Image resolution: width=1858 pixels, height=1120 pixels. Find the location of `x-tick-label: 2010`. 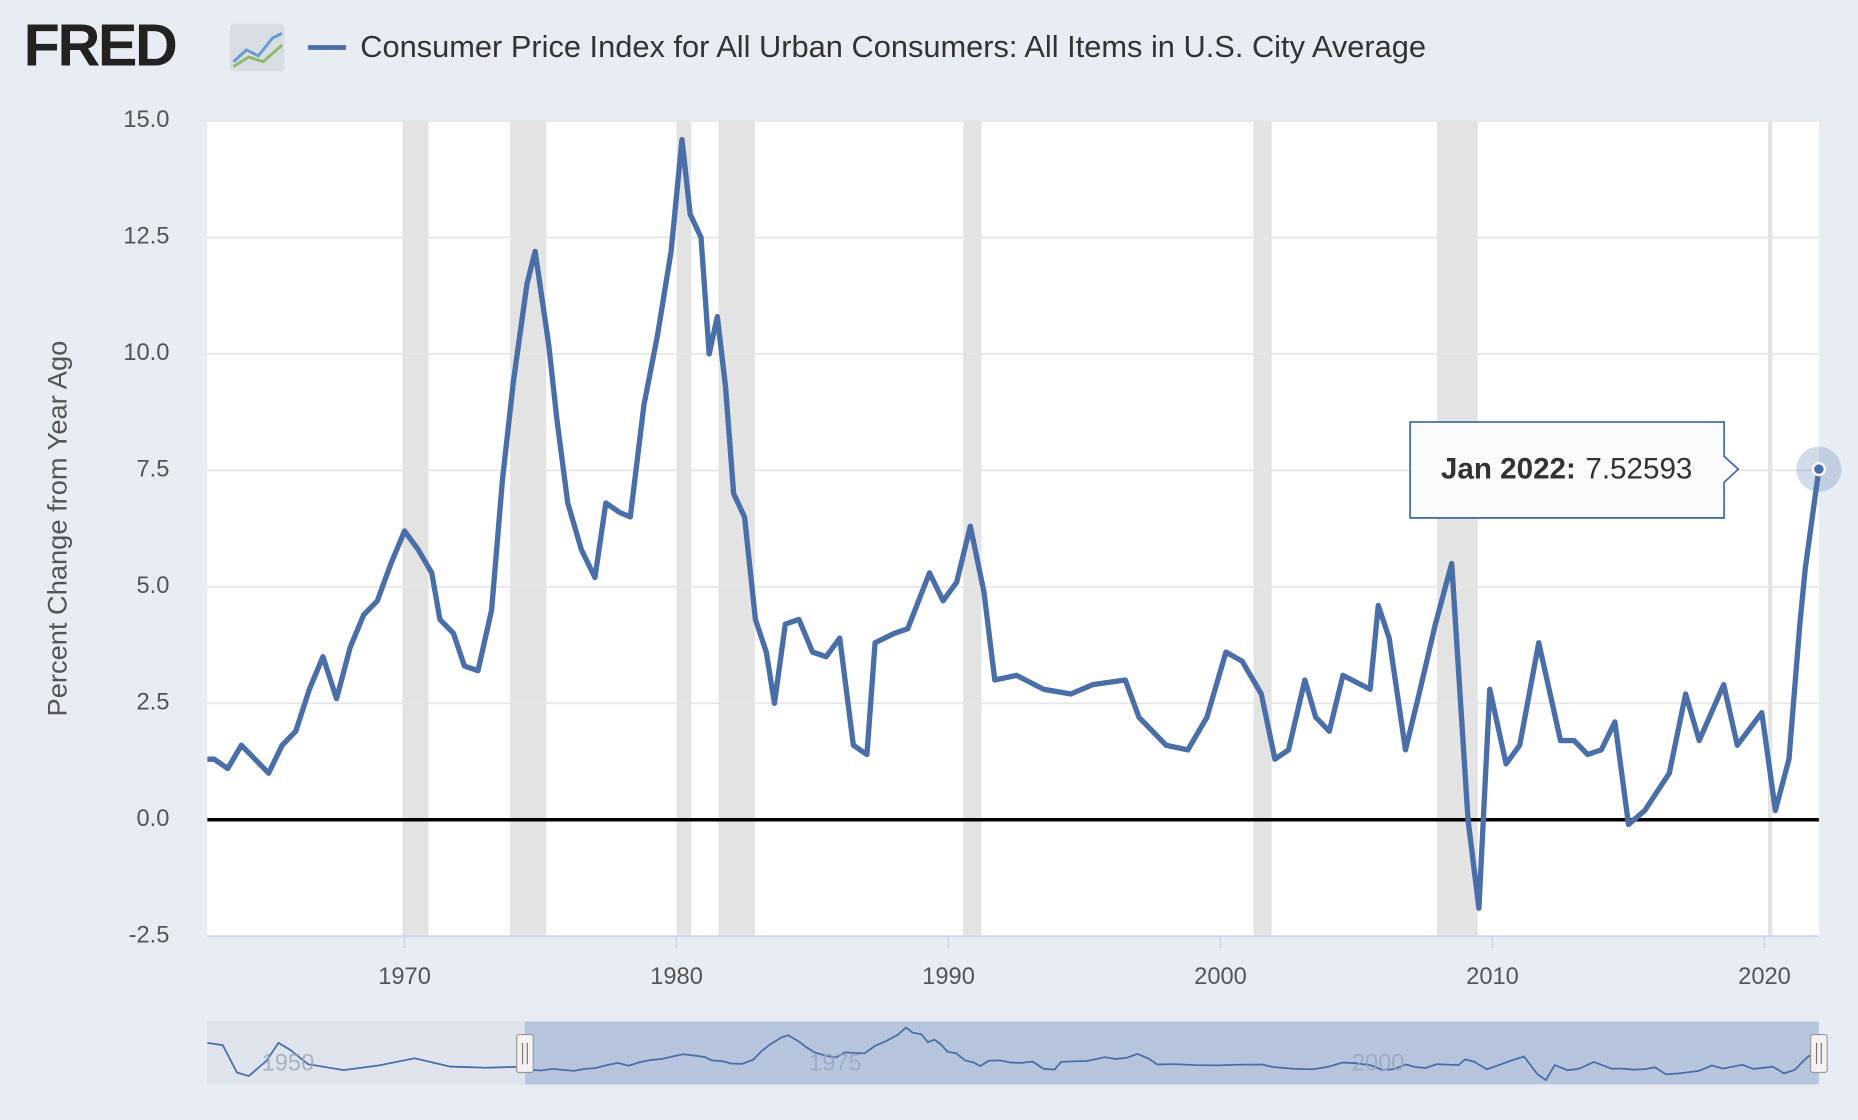

x-tick-label: 2010 is located at coordinates (1492, 977).